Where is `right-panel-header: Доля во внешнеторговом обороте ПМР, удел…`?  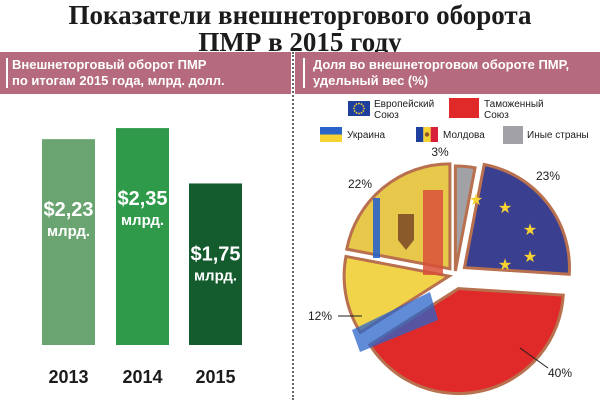
right-panel-header: Доля во внешнеторговом обороте ПМР, удел… is located at coordinates (447, 73).